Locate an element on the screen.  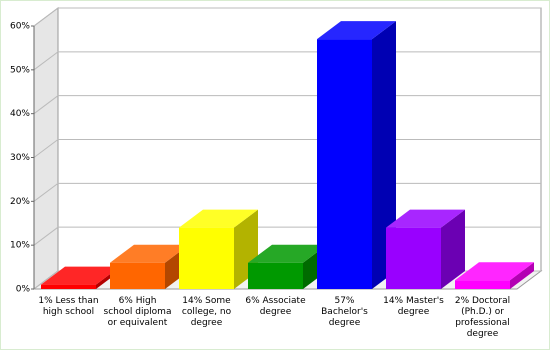
x-tick-label: 1% Less than high school is located at coordinates (68, 306).